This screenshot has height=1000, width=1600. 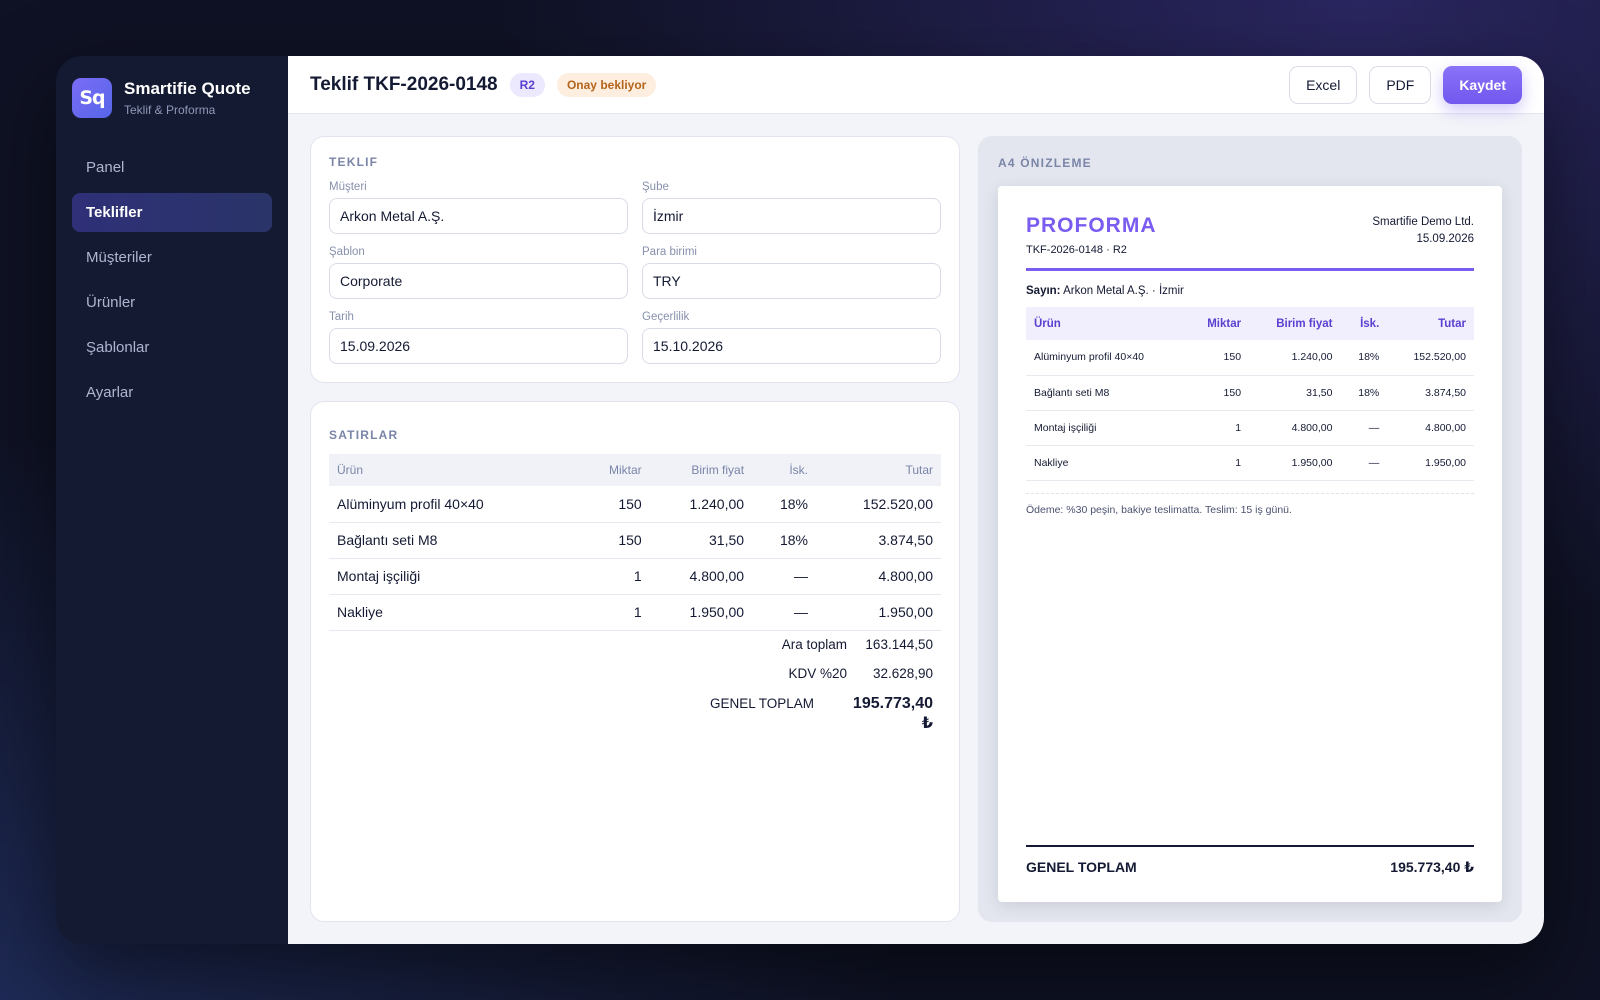 What do you see at coordinates (1043, 291) in the screenshot?
I see `salutation-label: Sayın:` at bounding box center [1043, 291].